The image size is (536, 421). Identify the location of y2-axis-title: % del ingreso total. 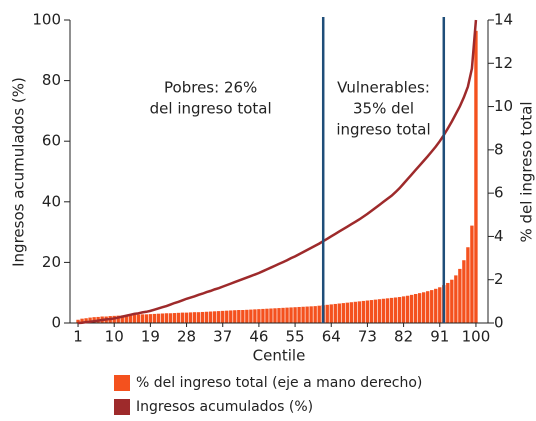
(527, 171).